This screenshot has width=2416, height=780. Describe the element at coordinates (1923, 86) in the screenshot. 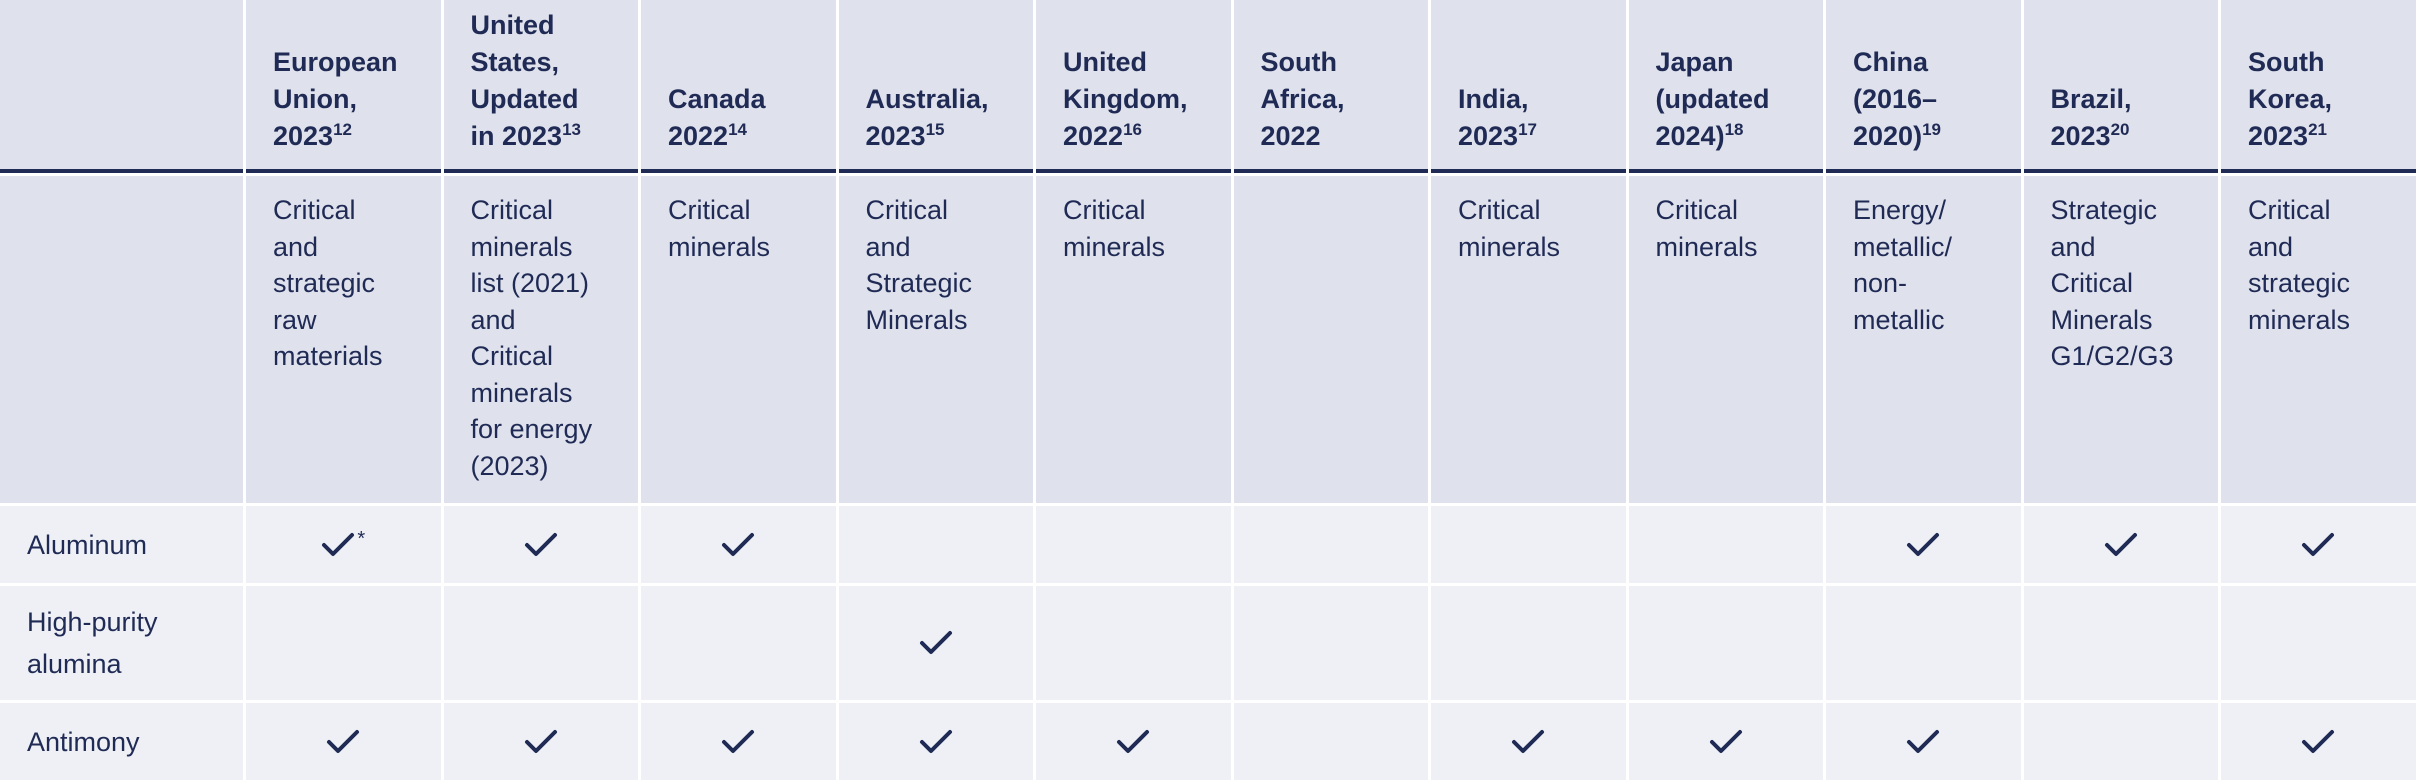

I see `column-header: China (2016– 2020)19` at that location.